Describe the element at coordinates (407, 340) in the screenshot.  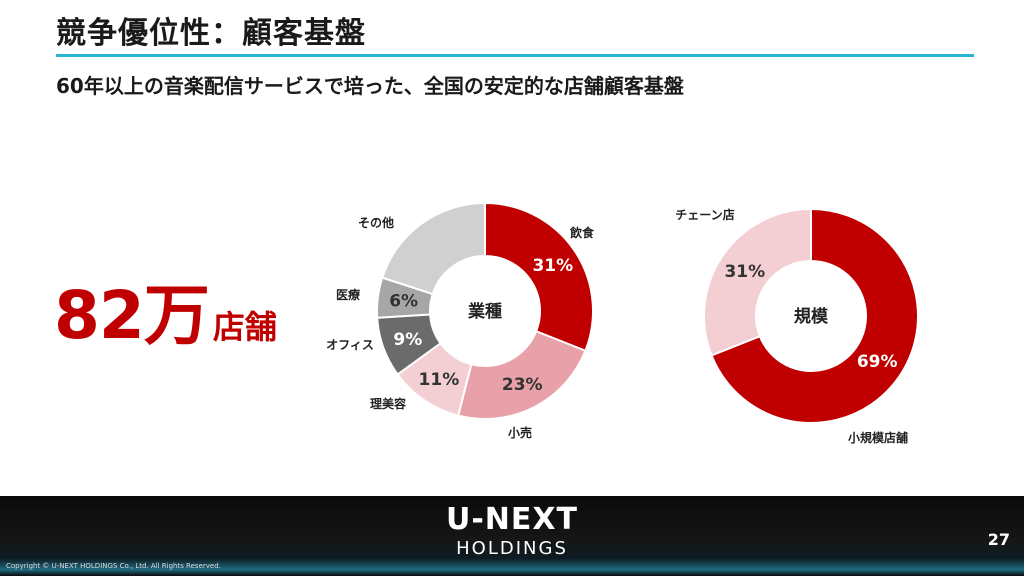
I see `chart1-value-label-4: 9%` at that location.